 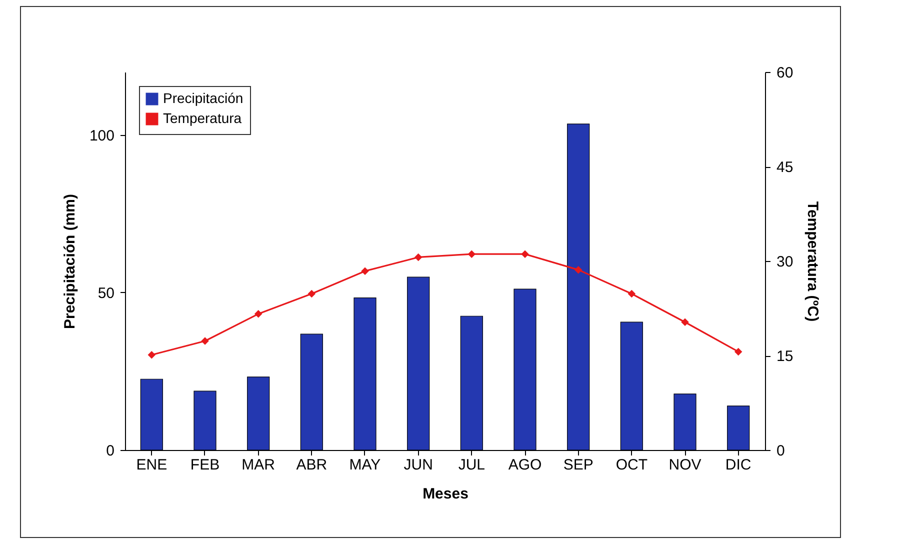 What do you see at coordinates (632, 465) in the screenshot?
I see `x-tick-label: OCT` at bounding box center [632, 465].